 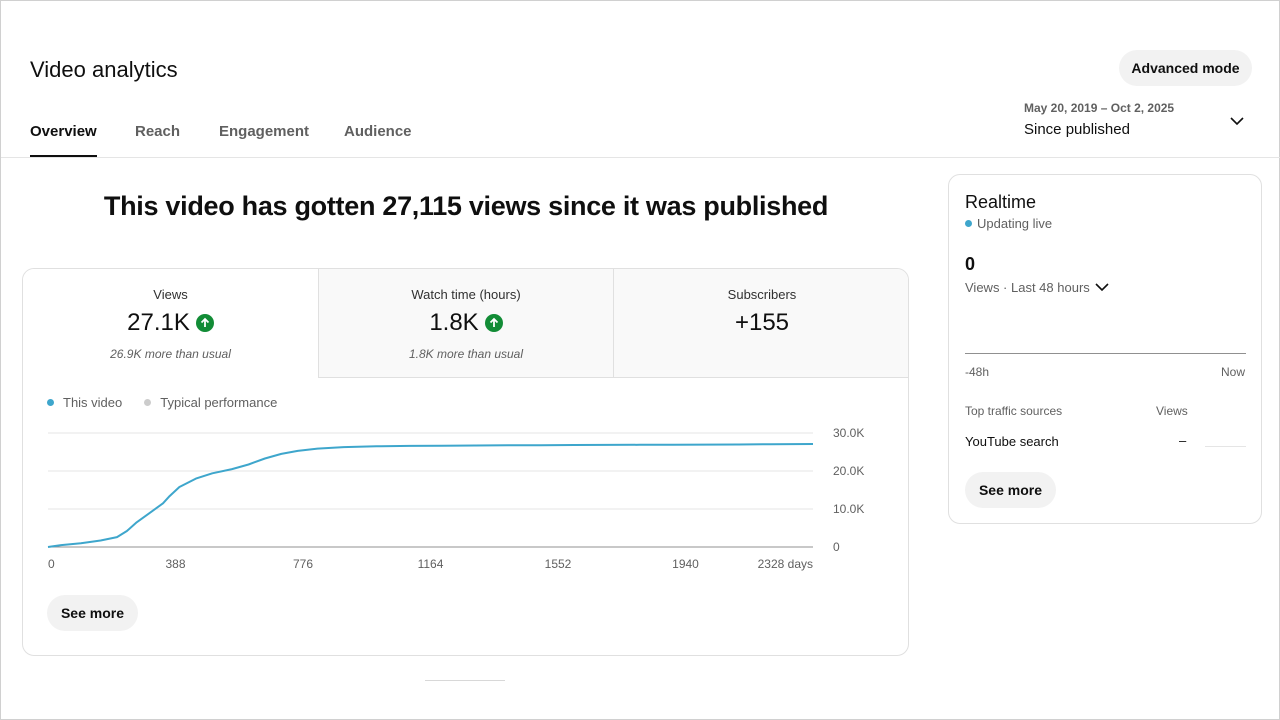 What do you see at coordinates (1172, 411) in the screenshot?
I see `traffic-views-header: Views` at bounding box center [1172, 411].